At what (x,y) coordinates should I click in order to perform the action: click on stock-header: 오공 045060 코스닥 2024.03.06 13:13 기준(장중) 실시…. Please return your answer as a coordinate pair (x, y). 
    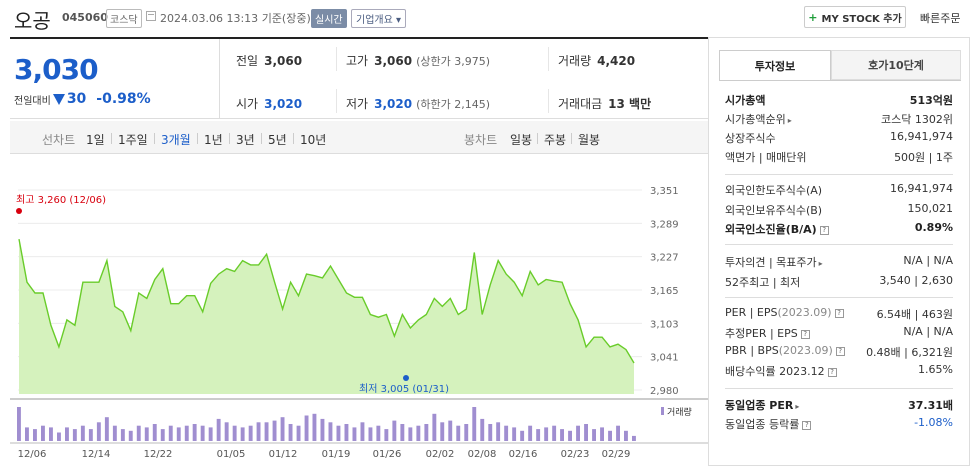
    Looking at the image, I should click on (486, 17).